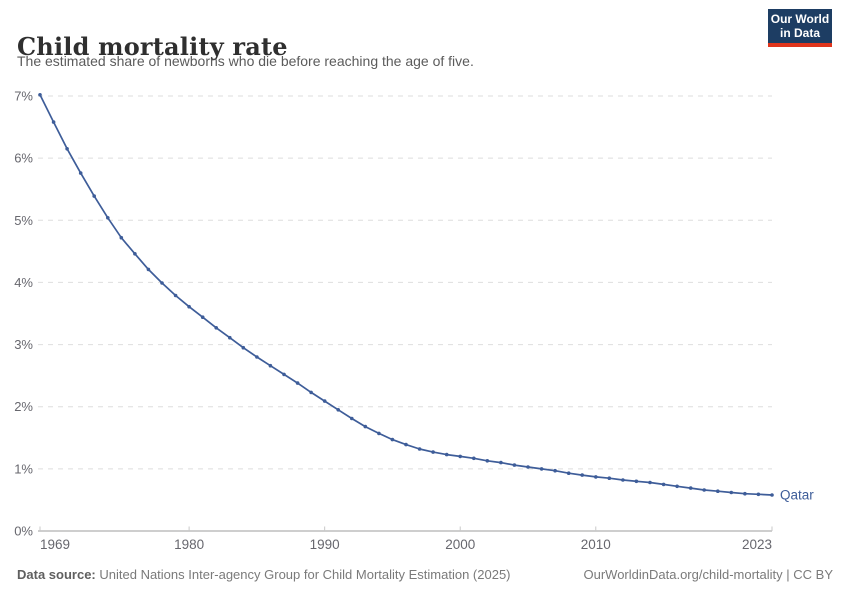 The image size is (850, 600). I want to click on y-tick-label: 1%, so click(23, 468).